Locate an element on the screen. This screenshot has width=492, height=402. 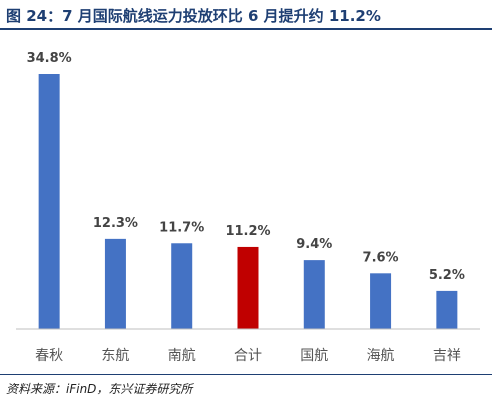
category-label-4: 国航 is located at coordinates (314, 356).